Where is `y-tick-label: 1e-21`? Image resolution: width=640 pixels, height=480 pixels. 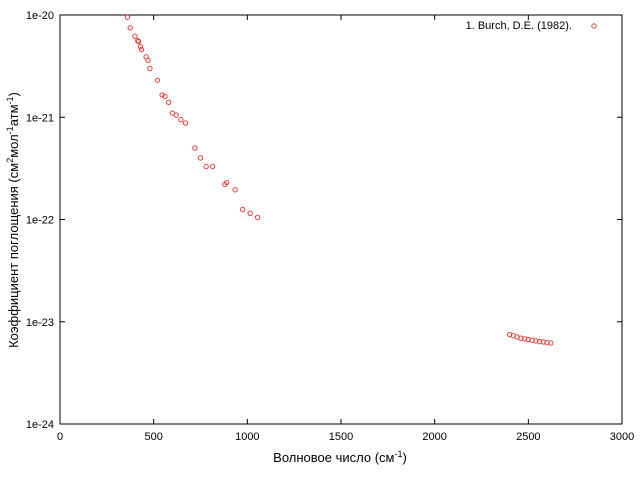
y-tick-label: 1e-21 is located at coordinates (40, 118).